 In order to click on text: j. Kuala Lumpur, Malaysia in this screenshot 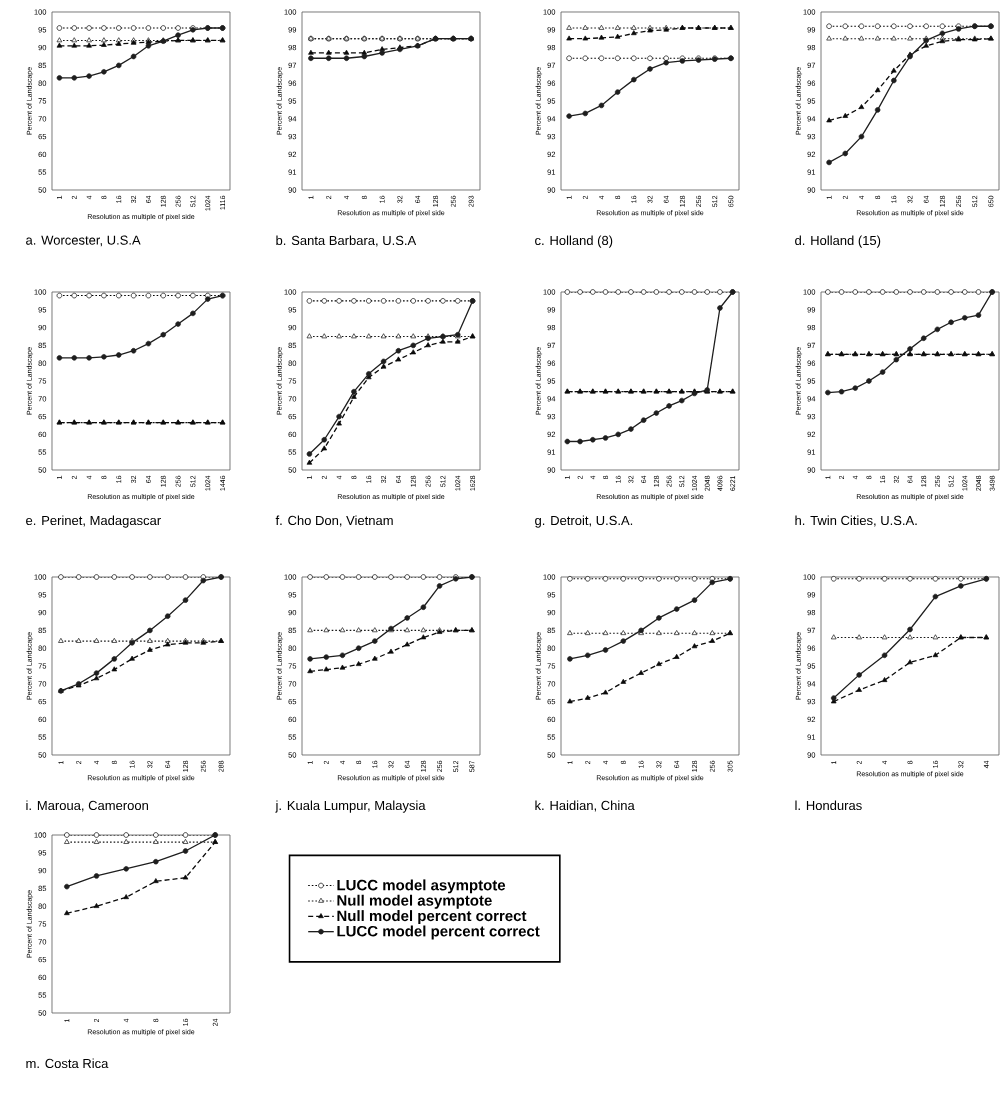, I will do `click(350, 806)`.